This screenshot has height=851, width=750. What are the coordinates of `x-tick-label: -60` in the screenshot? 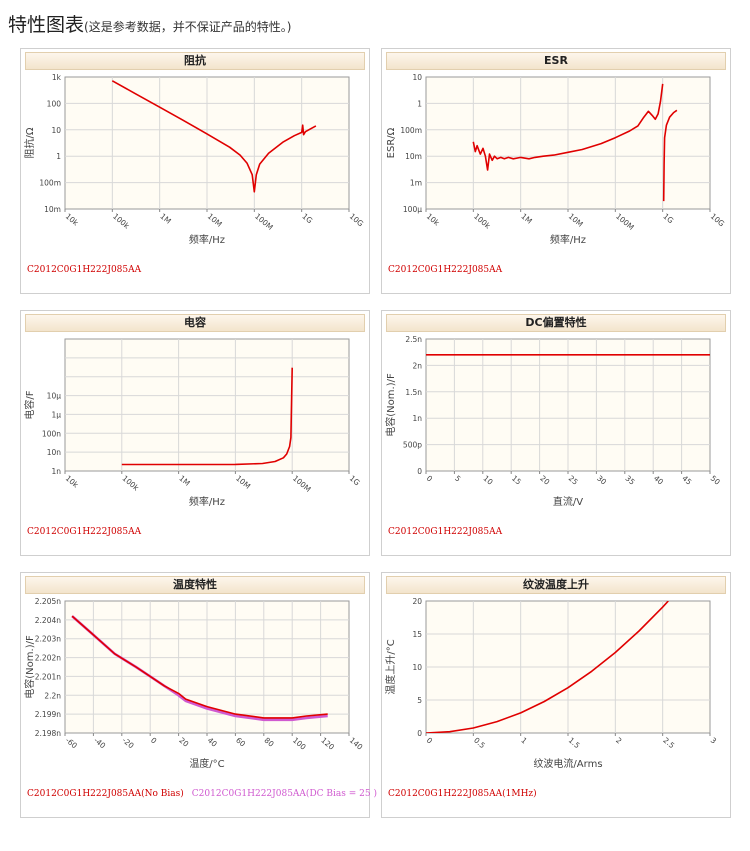 It's located at (71, 743).